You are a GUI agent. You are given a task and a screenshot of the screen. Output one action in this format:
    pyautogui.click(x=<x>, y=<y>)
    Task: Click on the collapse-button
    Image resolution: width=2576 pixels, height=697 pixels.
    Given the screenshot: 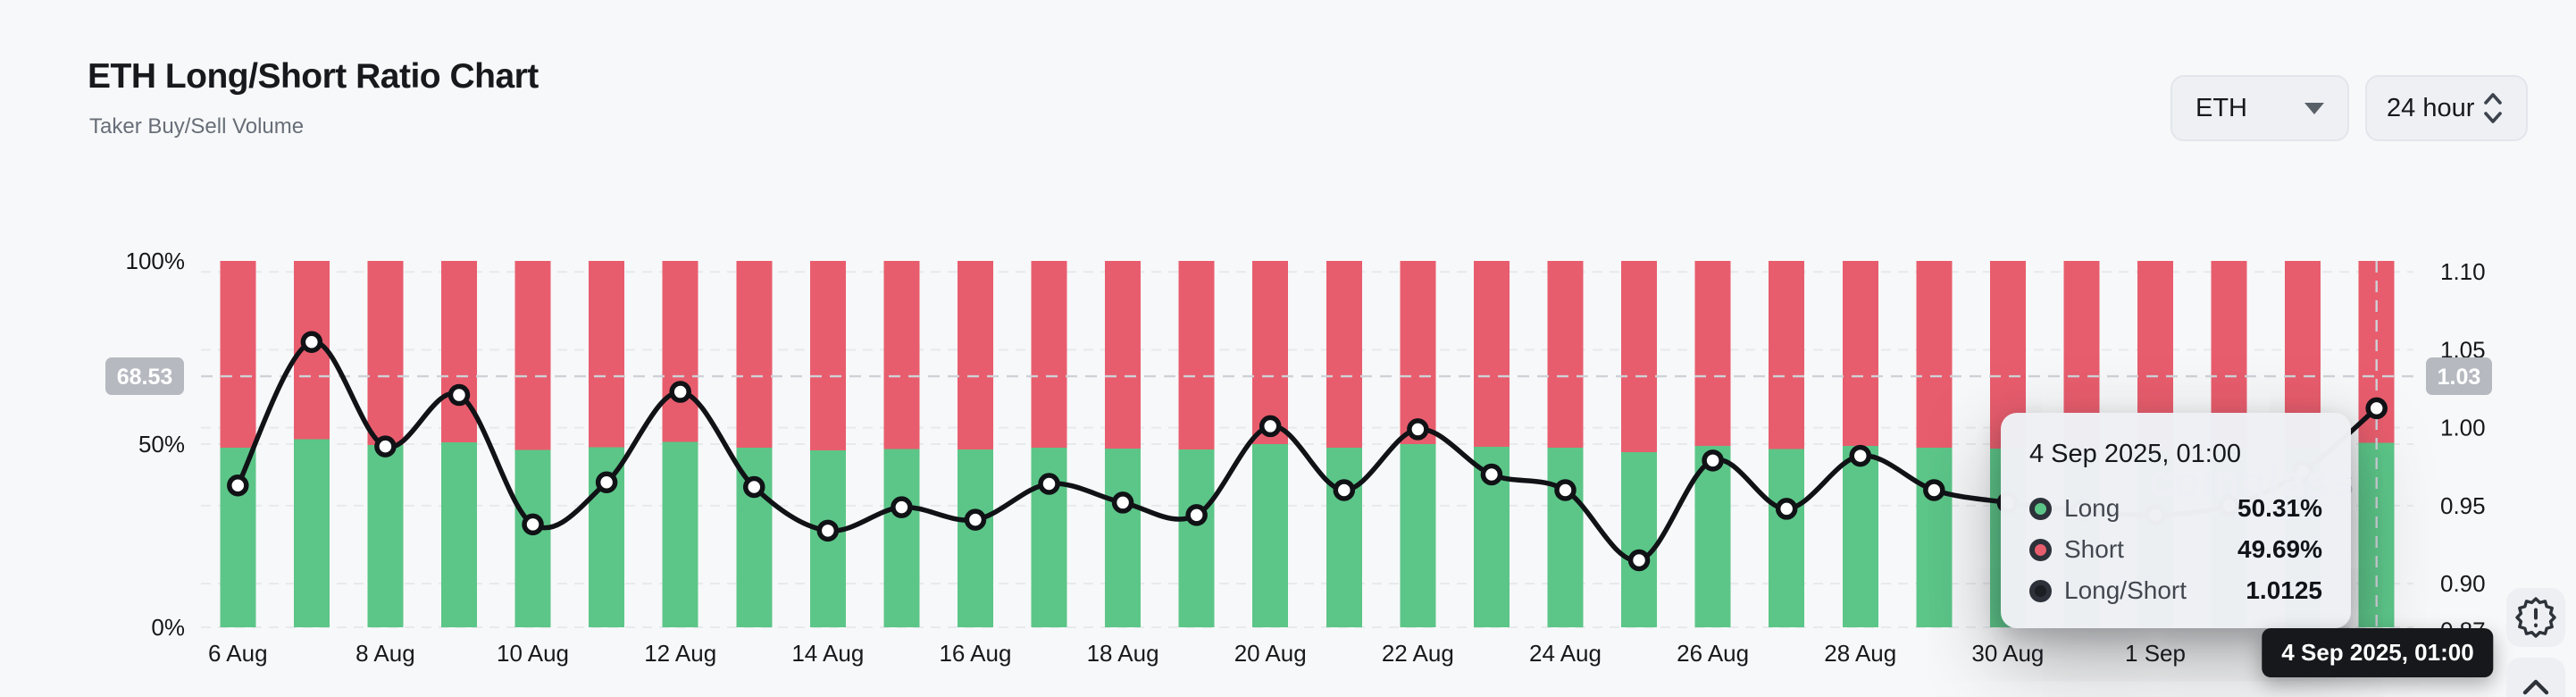 What is the action you would take?
    pyautogui.click(x=2536, y=678)
    